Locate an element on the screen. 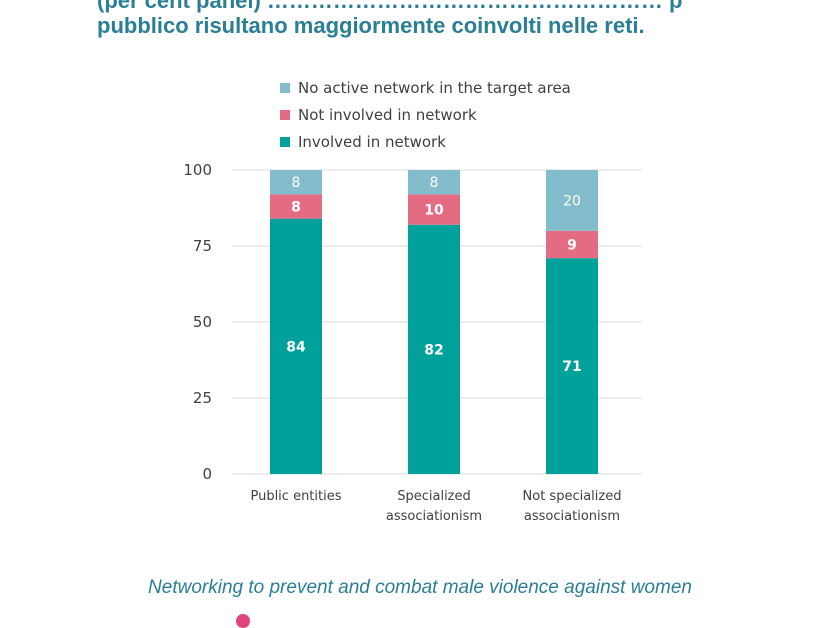  data-label: 84 is located at coordinates (296, 347).